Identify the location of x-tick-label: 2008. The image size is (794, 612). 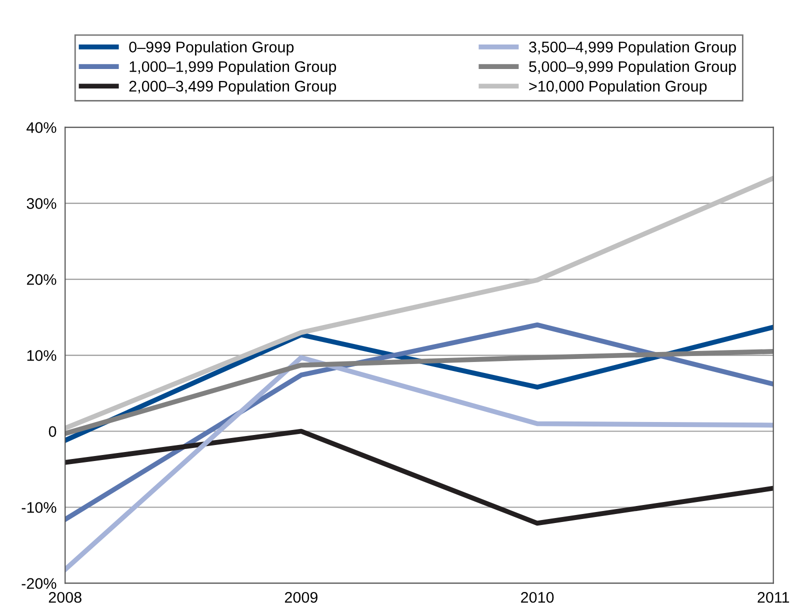
(65, 597).